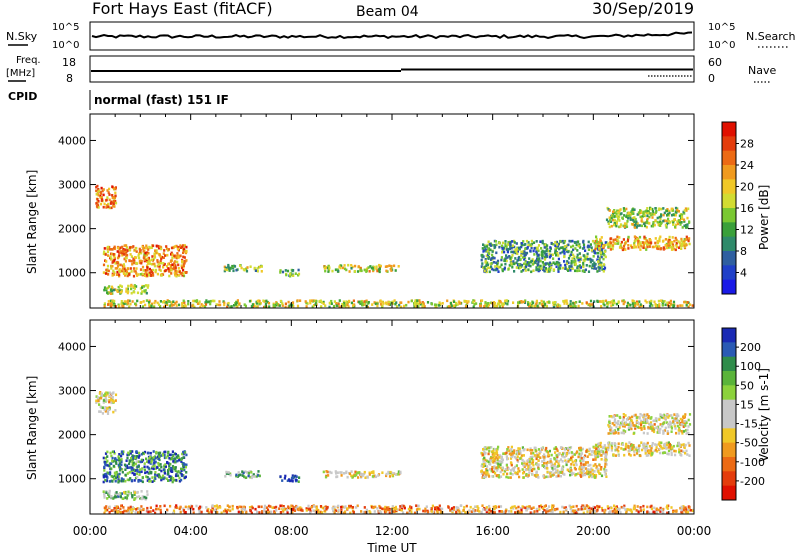 The image size is (800, 554). What do you see at coordinates (750, 347) in the screenshot?
I see `colorbar-tick-label: 200` at bounding box center [750, 347].